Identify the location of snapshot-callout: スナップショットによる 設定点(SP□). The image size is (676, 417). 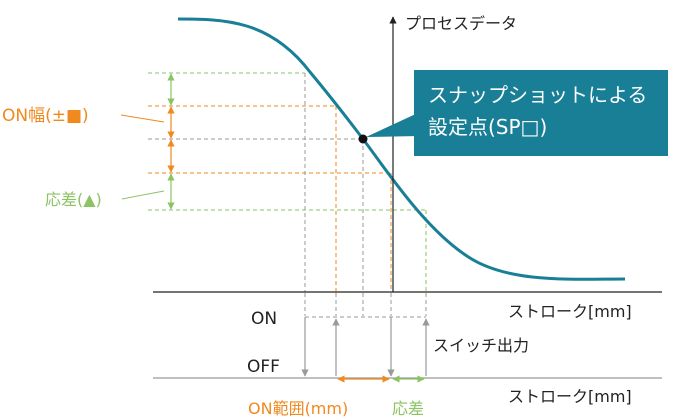
(541, 113).